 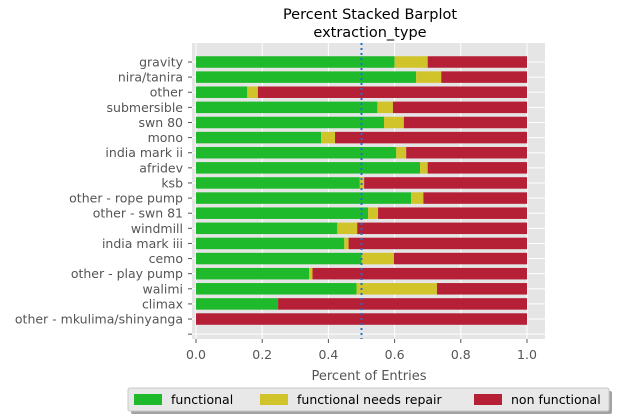 I want to click on chart-subtitle: extraction_type, so click(x=369, y=33).